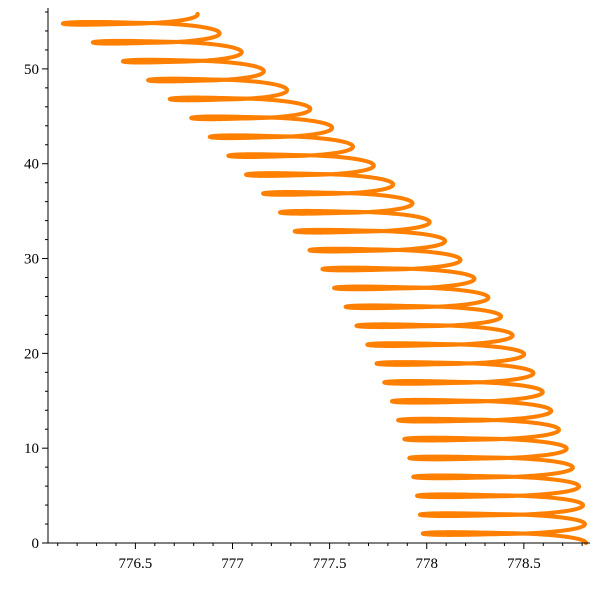 The width and height of the screenshot is (596, 596). What do you see at coordinates (524, 564) in the screenshot?
I see `x-tick-label: 778.5` at bounding box center [524, 564].